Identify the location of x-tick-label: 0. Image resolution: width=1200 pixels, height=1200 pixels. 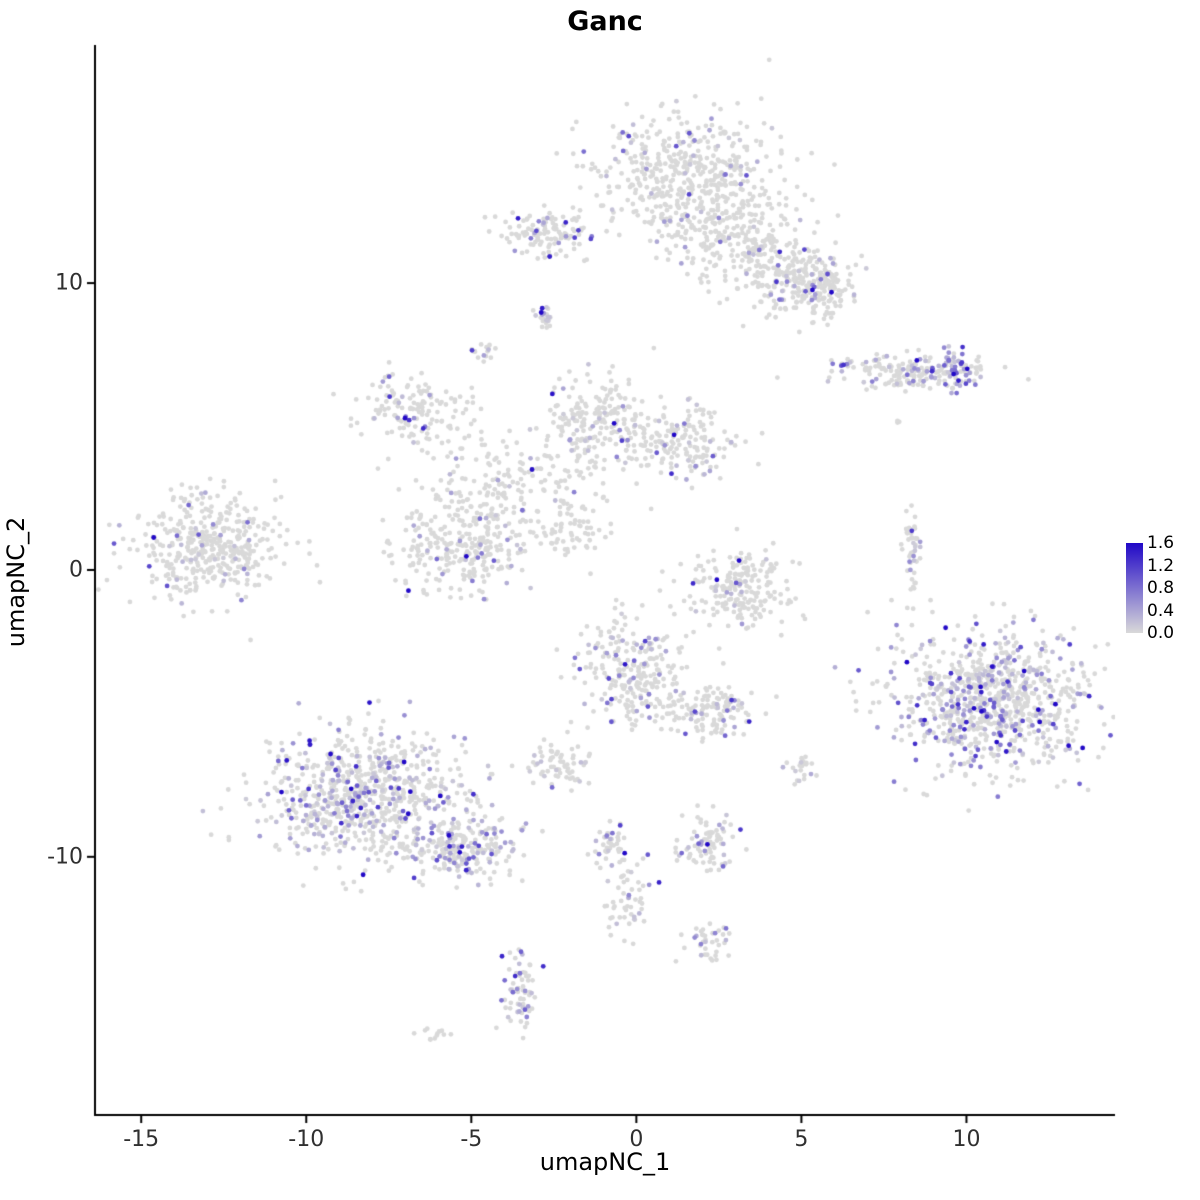
(636, 1139).